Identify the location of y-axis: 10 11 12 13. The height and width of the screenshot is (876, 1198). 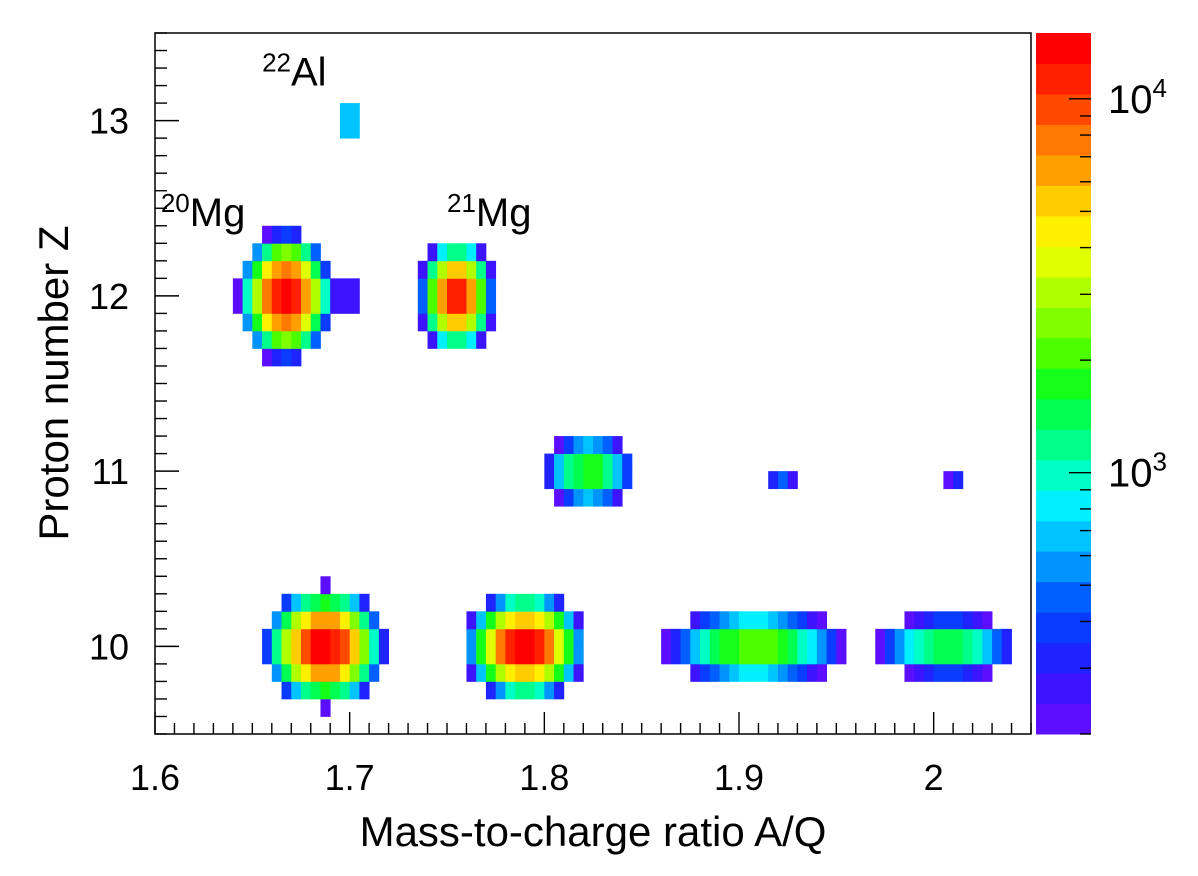
(134, 383).